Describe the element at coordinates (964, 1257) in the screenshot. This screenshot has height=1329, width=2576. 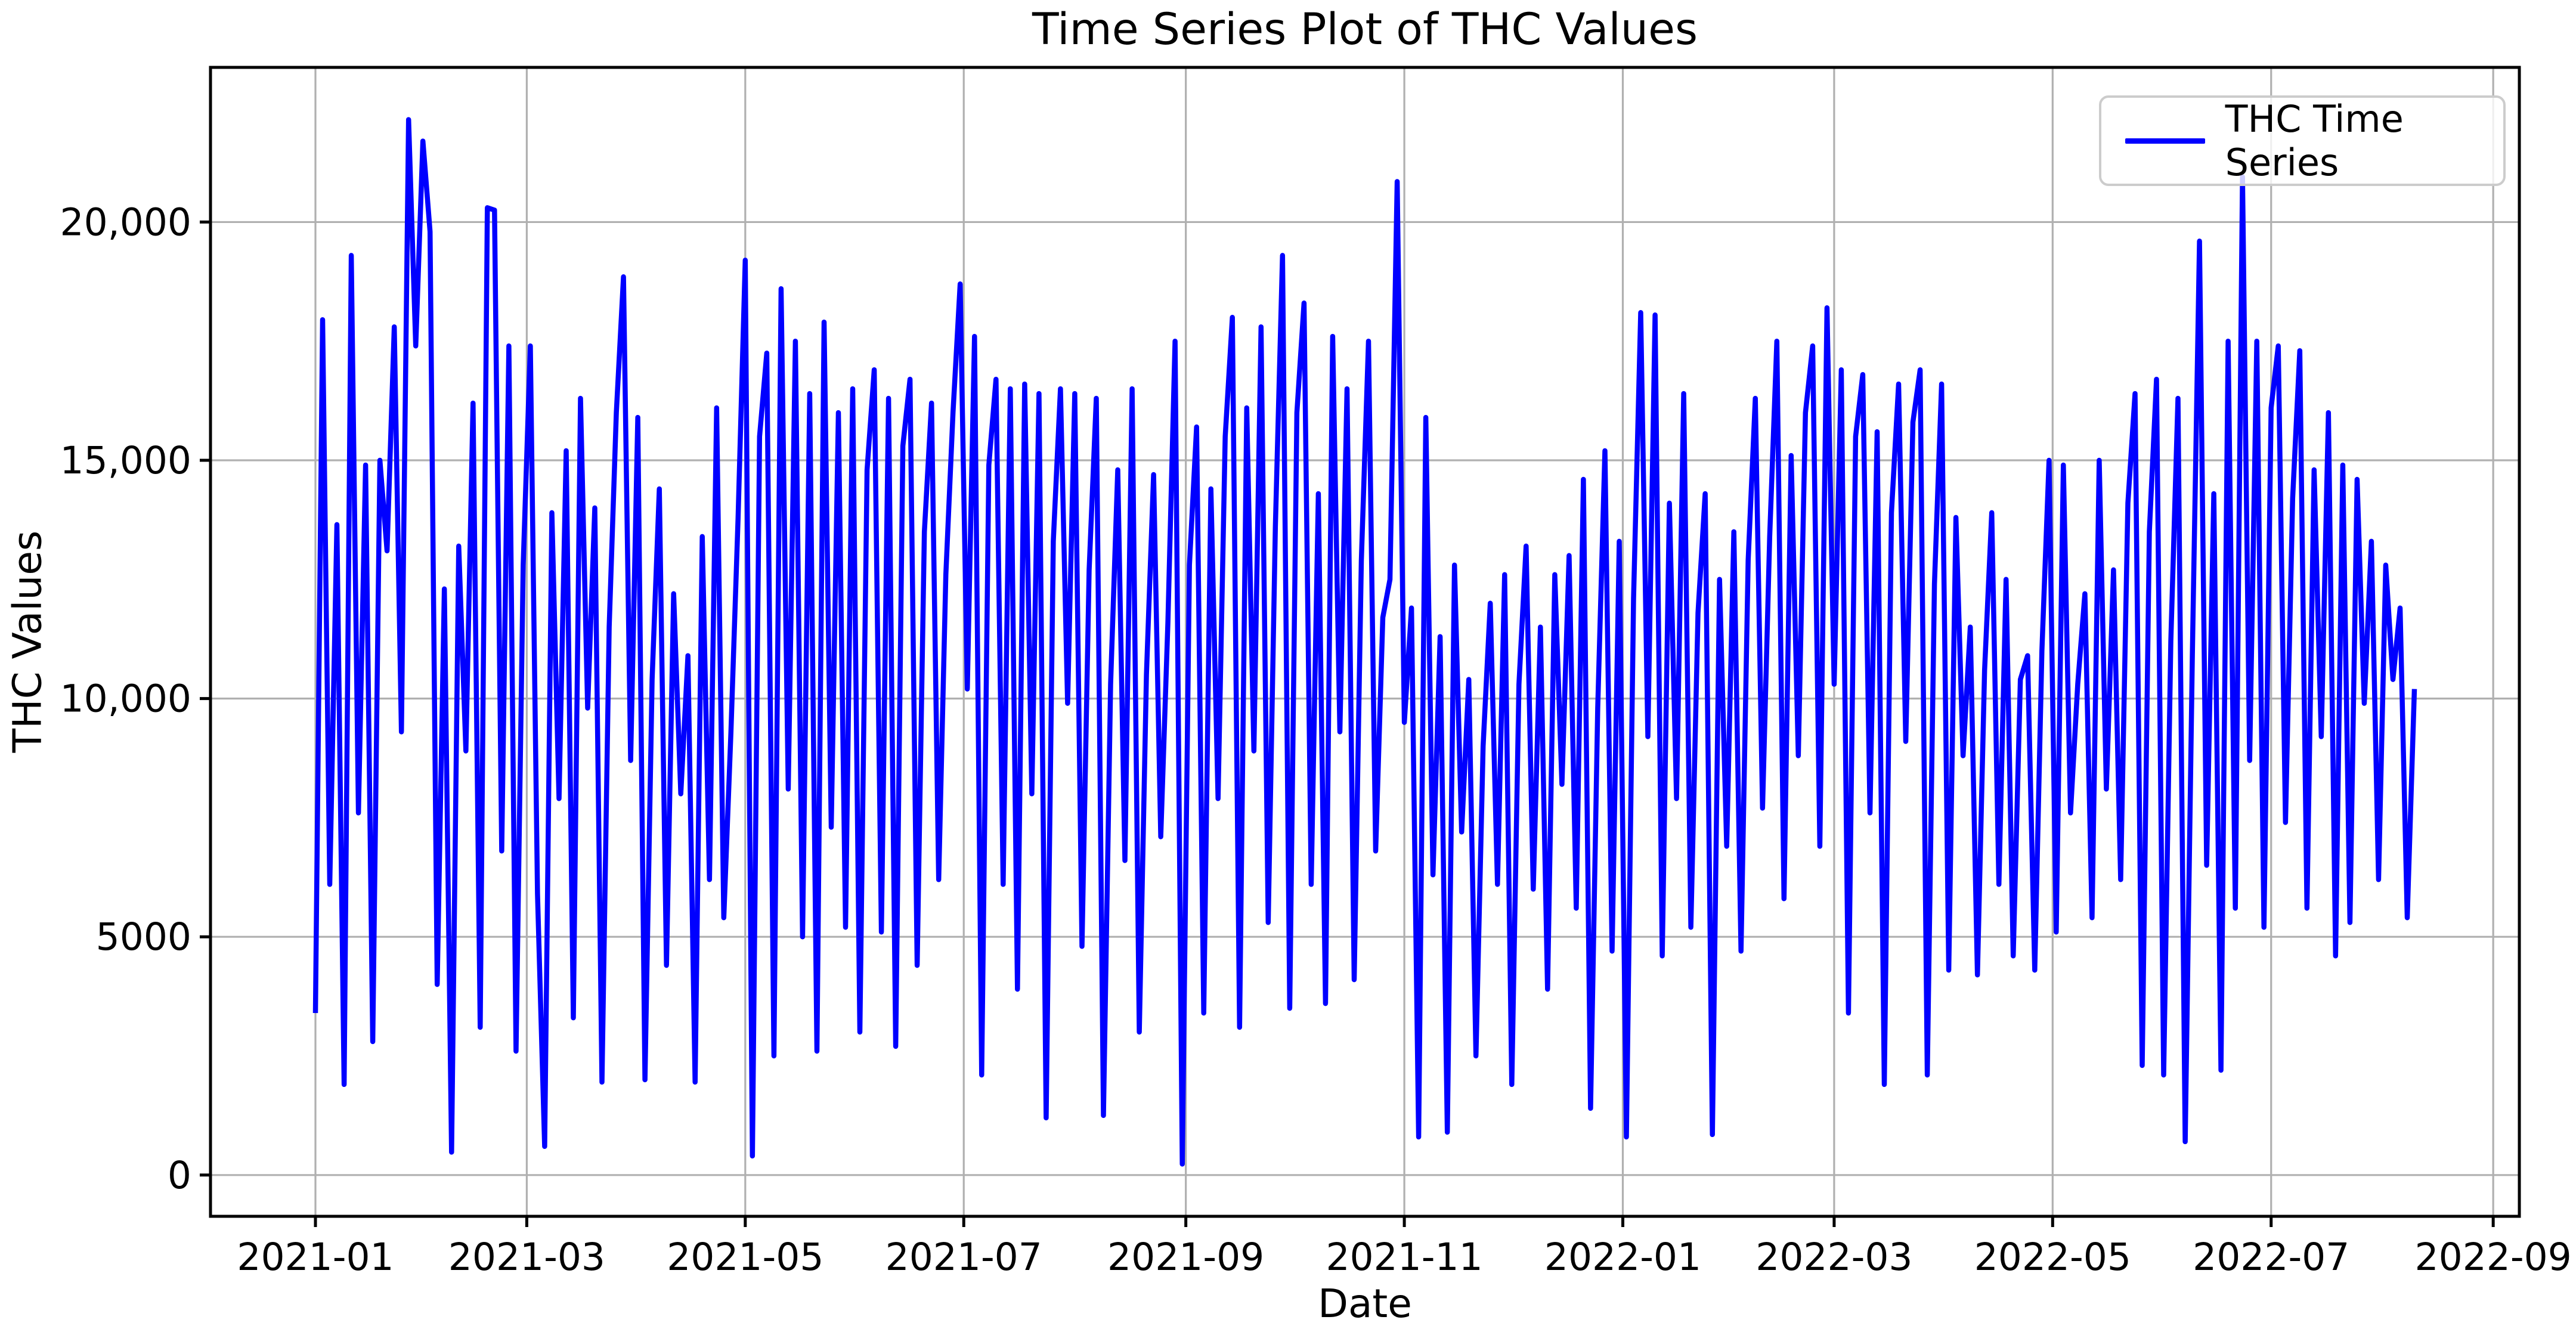
I see `x-tick-label: 2021-07` at that location.